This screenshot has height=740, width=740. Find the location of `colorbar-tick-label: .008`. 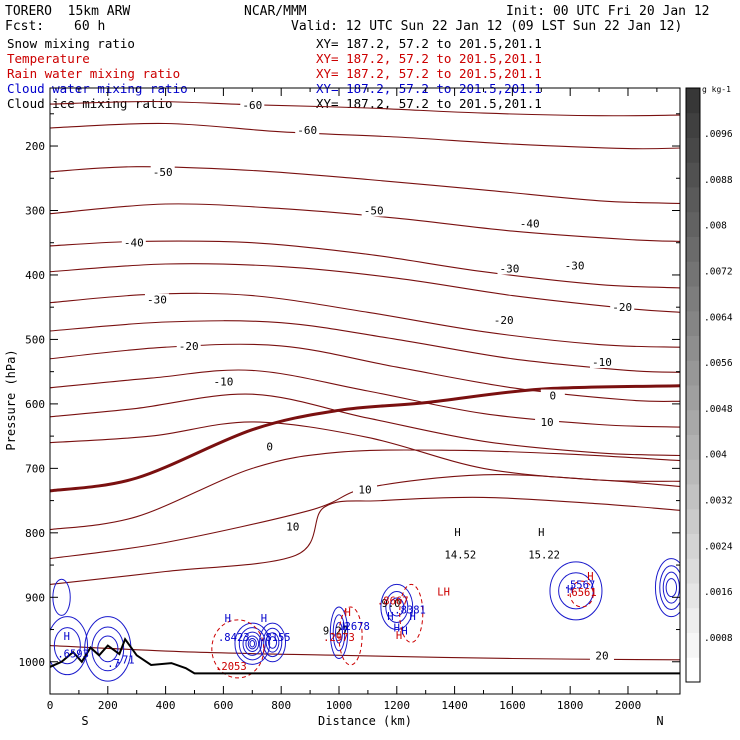

colorbar-tick-label: .008 is located at coordinates (715, 226).